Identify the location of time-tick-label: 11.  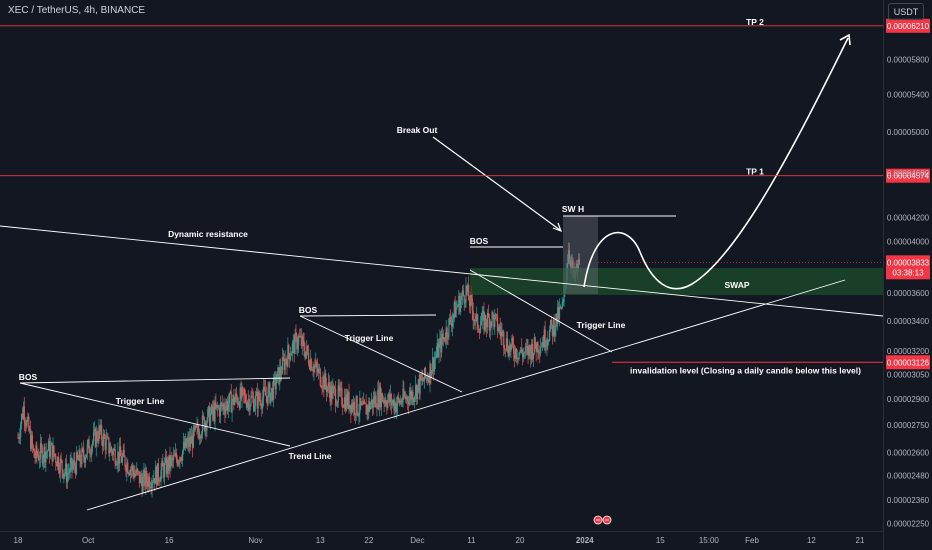
(471, 540).